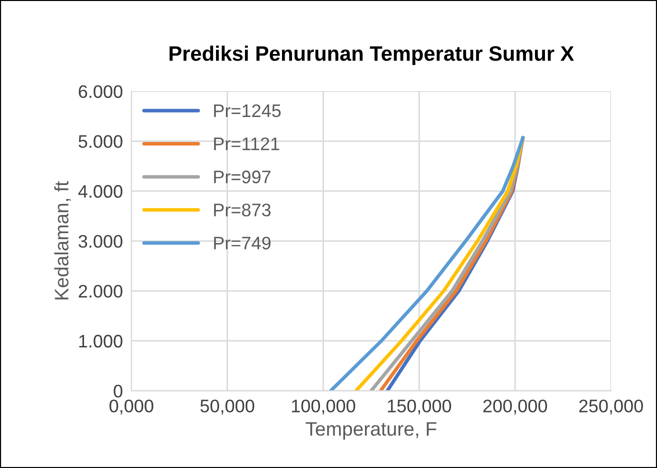 The height and width of the screenshot is (468, 657). Describe the element at coordinates (420, 407) in the screenshot. I see `x-tick-label: 150,000` at that location.